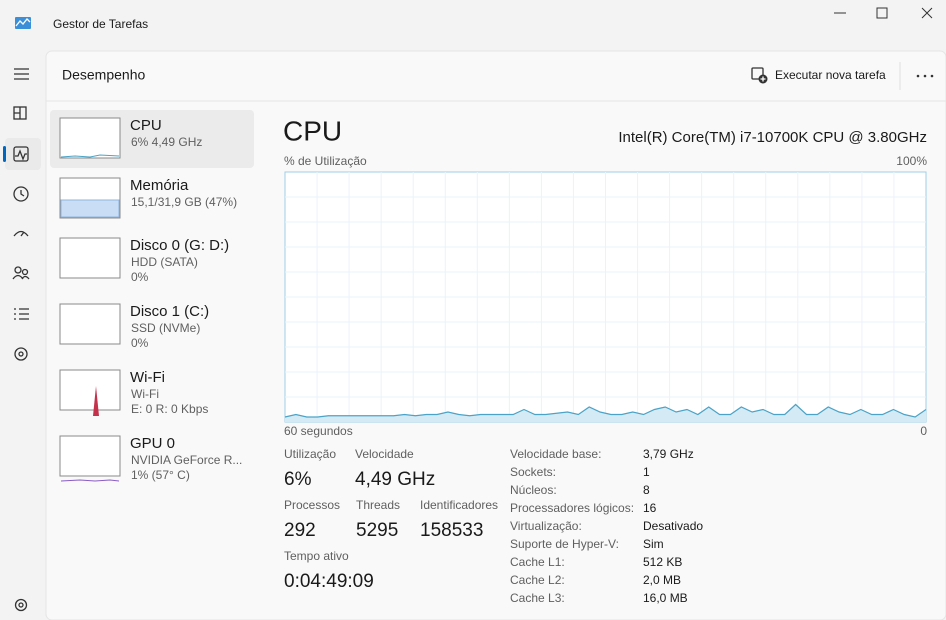 The image size is (946, 620). What do you see at coordinates (159, 185) in the screenshot?
I see `item-name: Memória` at bounding box center [159, 185].